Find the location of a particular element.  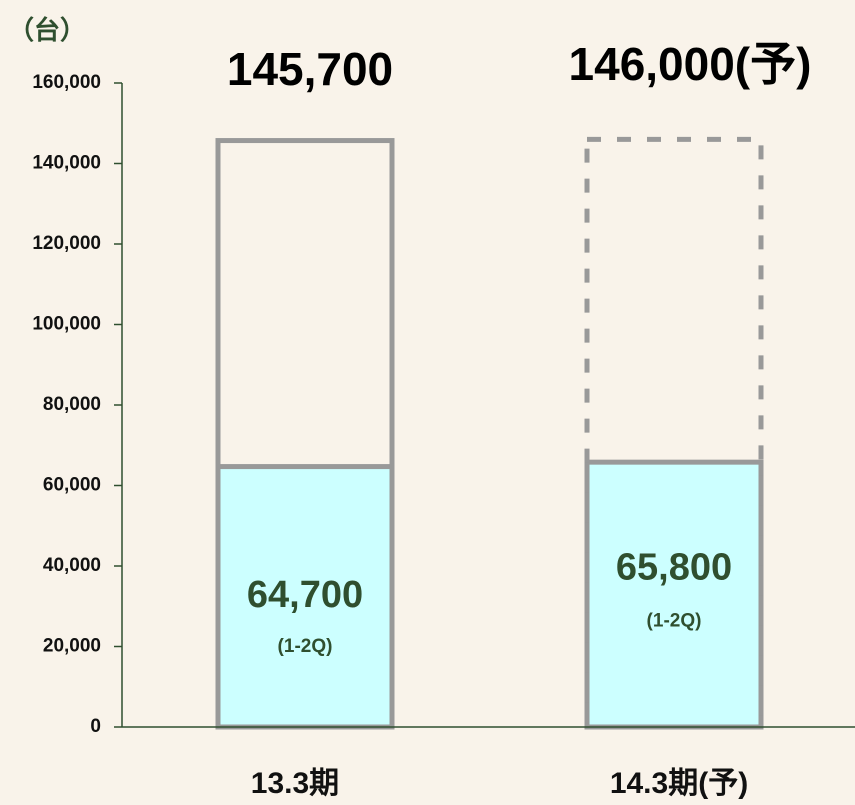

y-tick-label: 40,000 is located at coordinates (72, 565).